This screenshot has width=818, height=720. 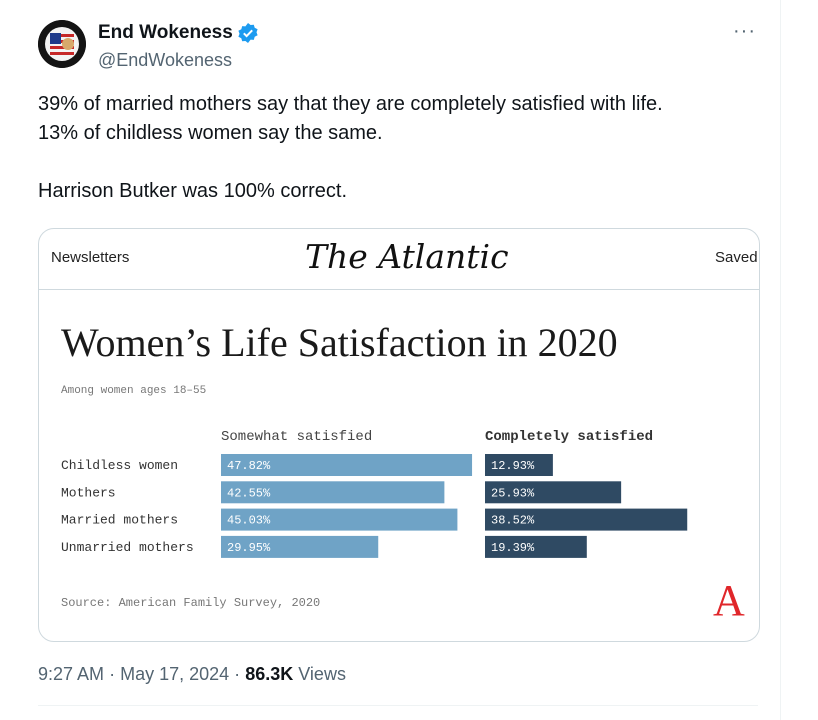 I want to click on tweet-meta: 9:27 AM · May 17, 2024 · 86.3K Views, so click(x=192, y=674).